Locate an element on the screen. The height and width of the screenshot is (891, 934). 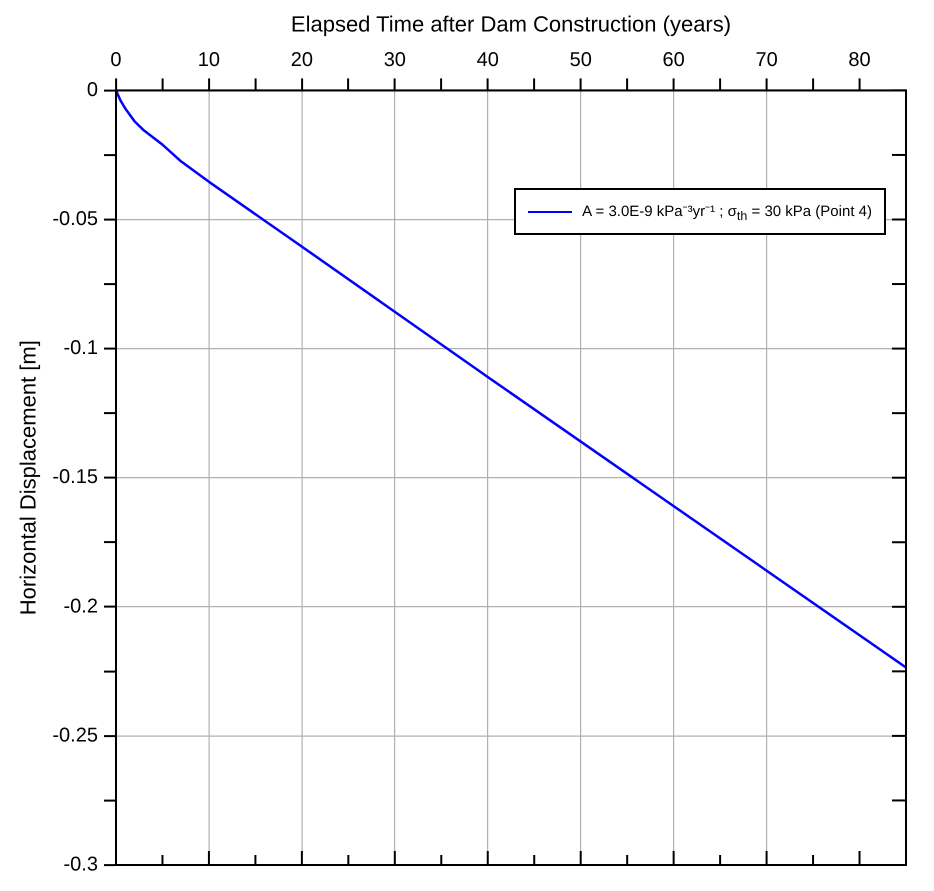
x-axis-title: Elapsed Time after Dam Construction (years) is located at coordinates (511, 23).